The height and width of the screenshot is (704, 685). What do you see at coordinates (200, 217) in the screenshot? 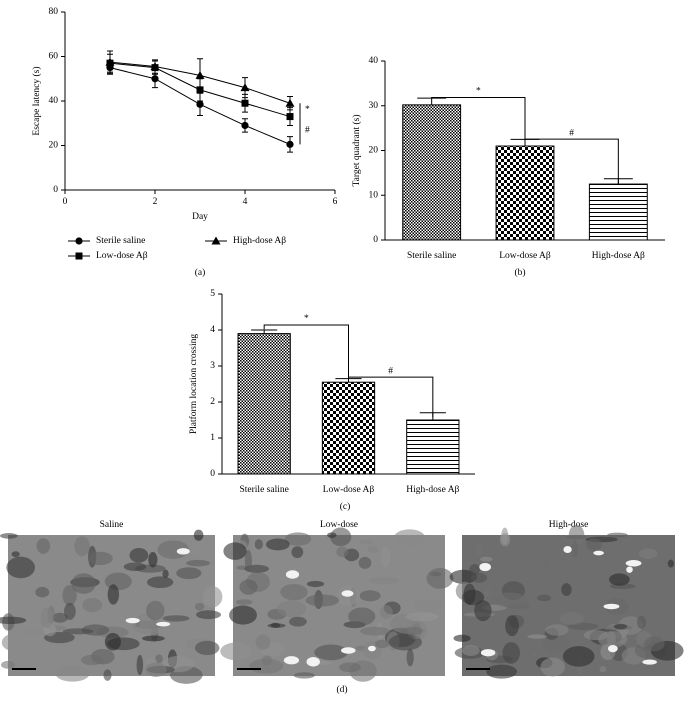
I see `x-axis-label: Day` at bounding box center [200, 217].